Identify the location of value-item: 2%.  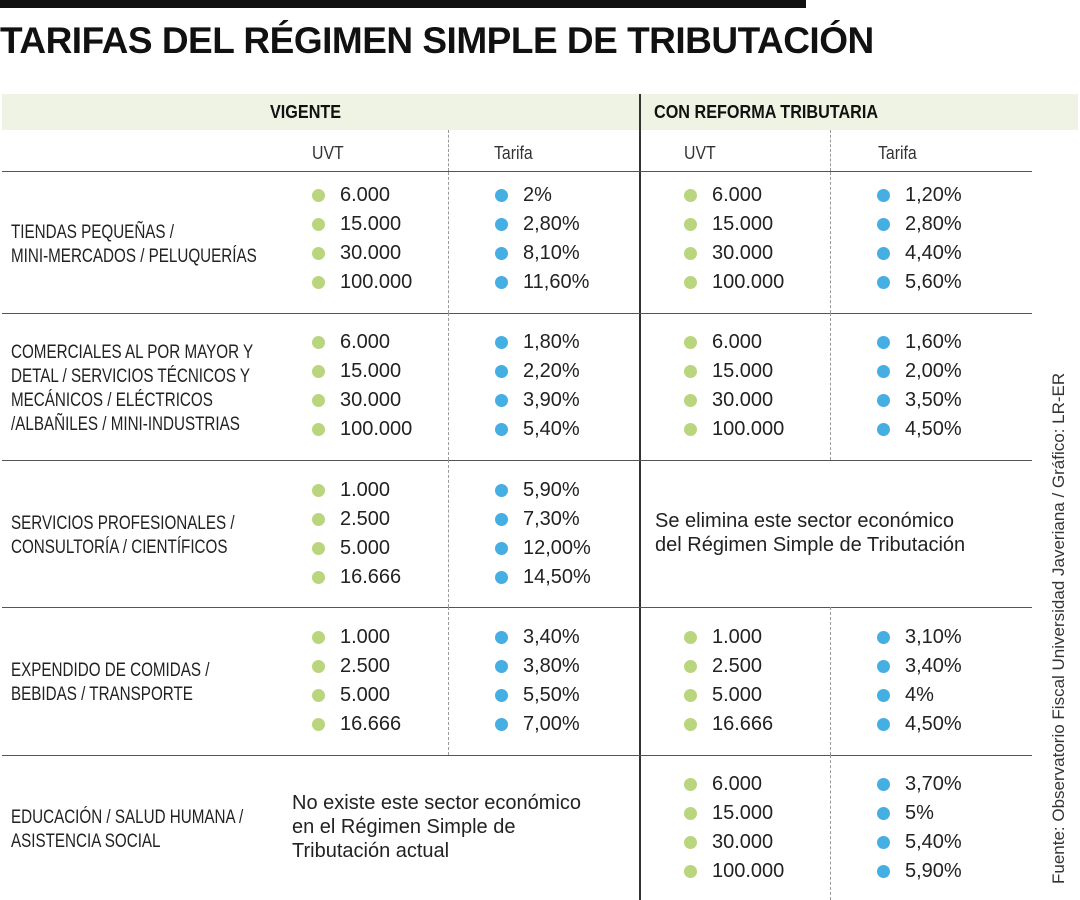
(542, 195).